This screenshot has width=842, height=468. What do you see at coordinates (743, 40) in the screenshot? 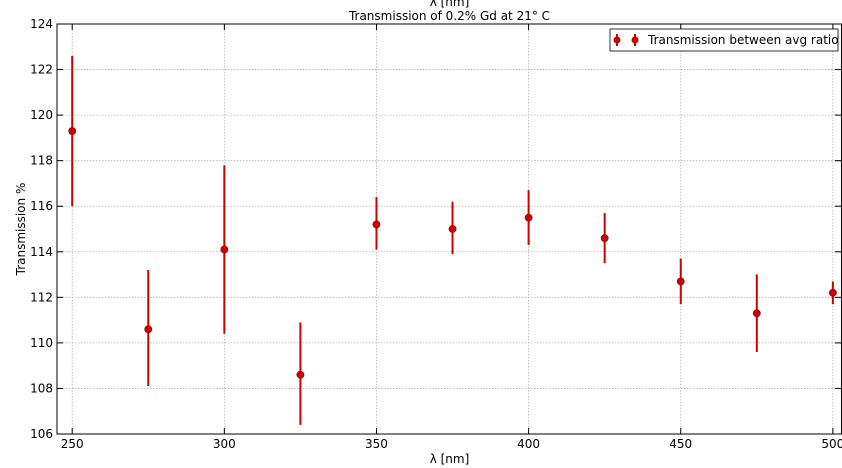
I see `legend-label: Transmission between avg ratio` at bounding box center [743, 40].